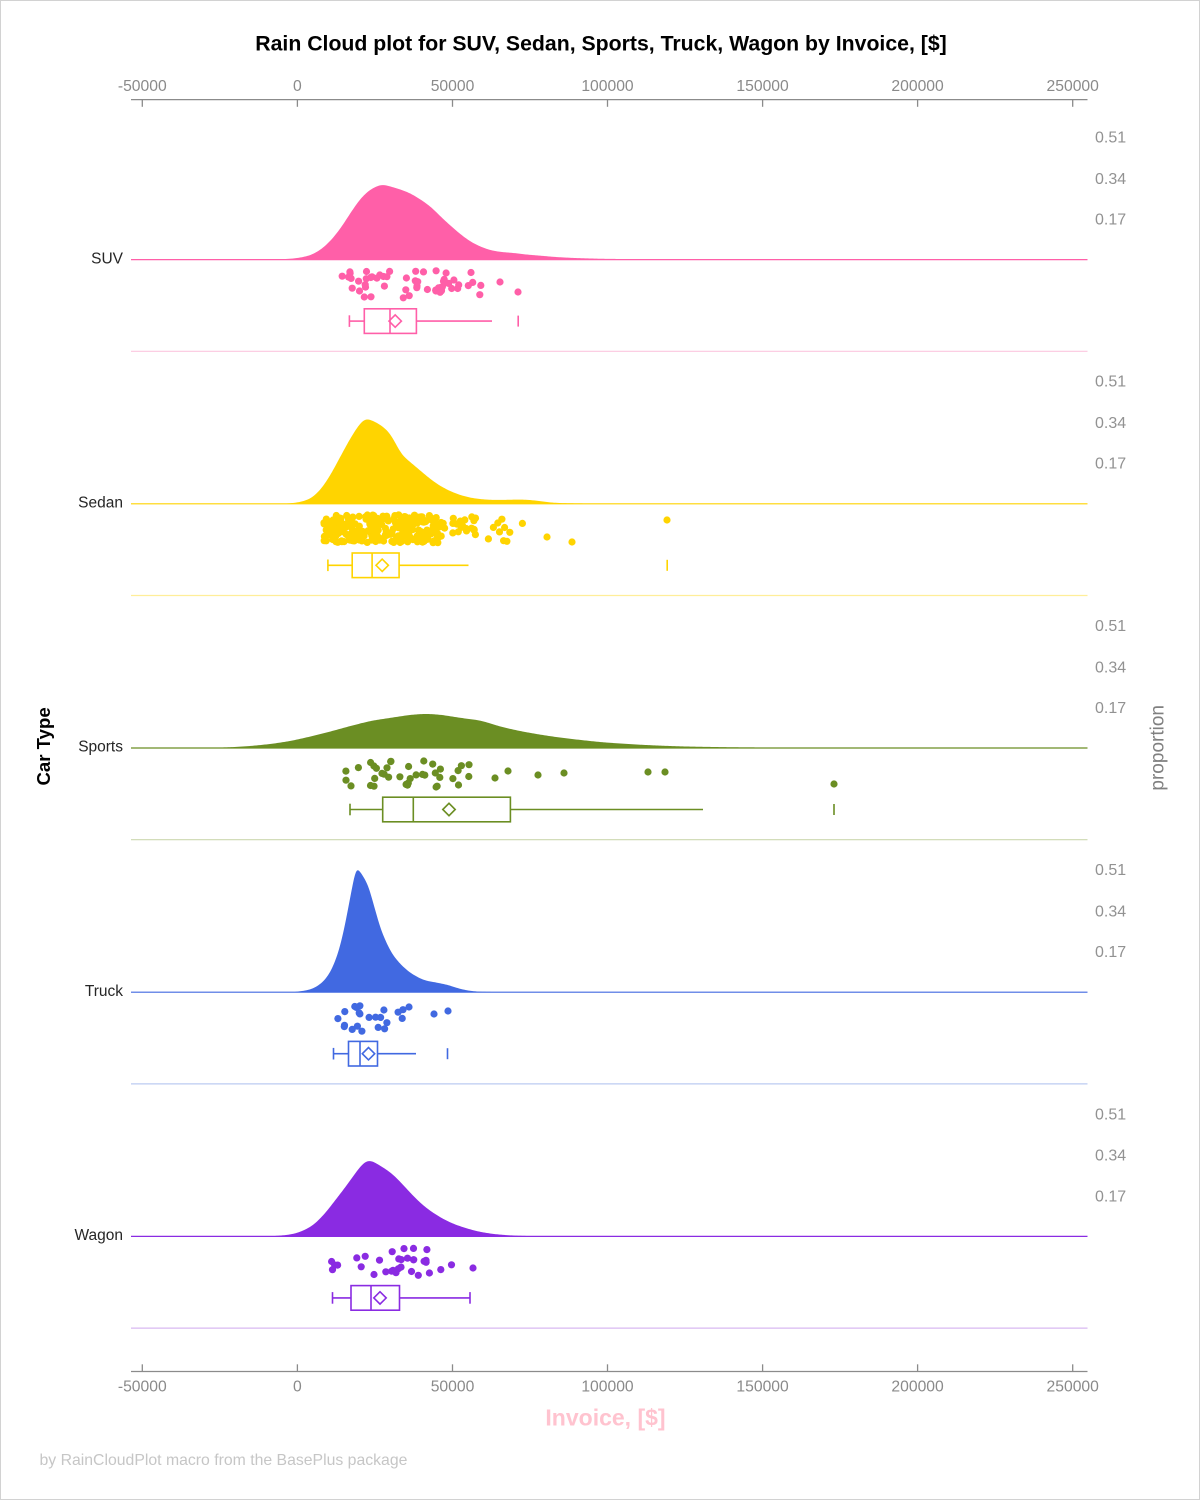  I want to click on svg-text: Truck, so click(104, 991).